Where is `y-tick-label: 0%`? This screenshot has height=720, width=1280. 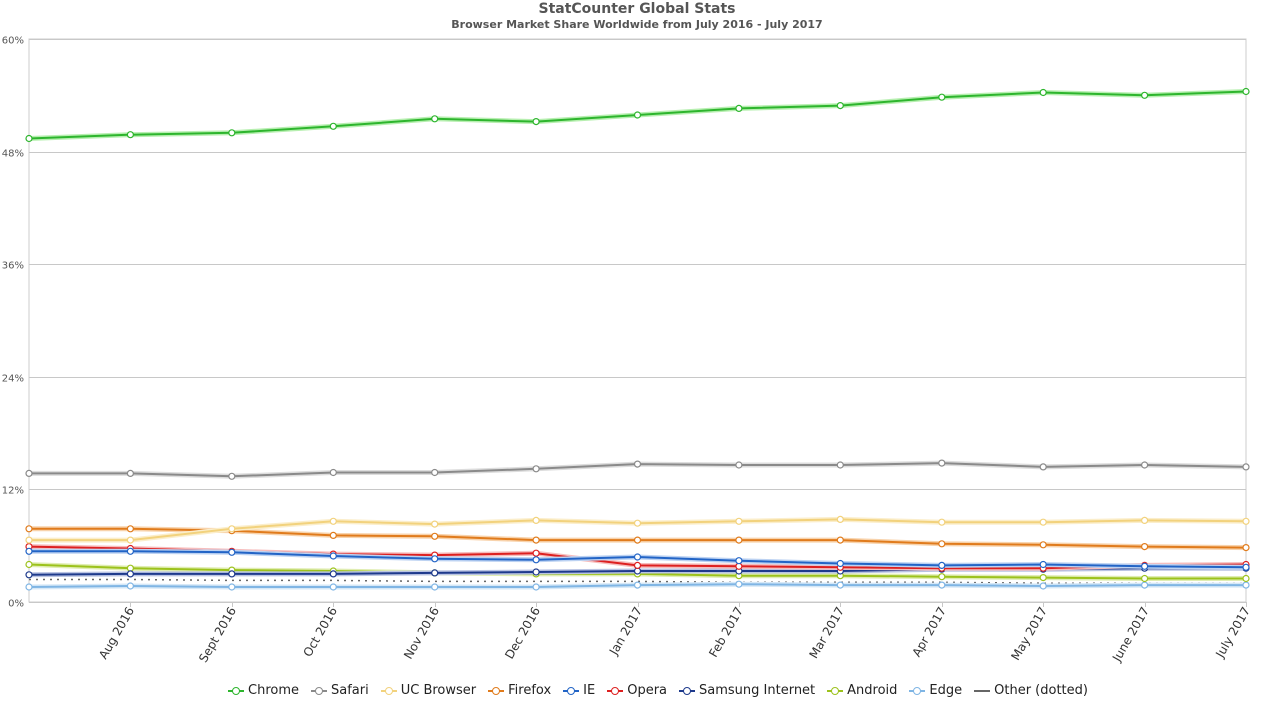
y-tick-label: 0% is located at coordinates (16, 604).